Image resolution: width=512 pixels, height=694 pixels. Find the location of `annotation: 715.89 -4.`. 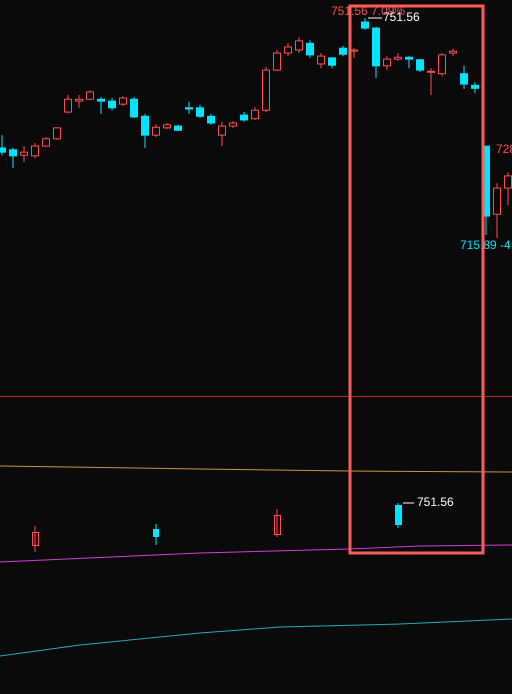

annotation: 715.89 -4. is located at coordinates (486, 245).